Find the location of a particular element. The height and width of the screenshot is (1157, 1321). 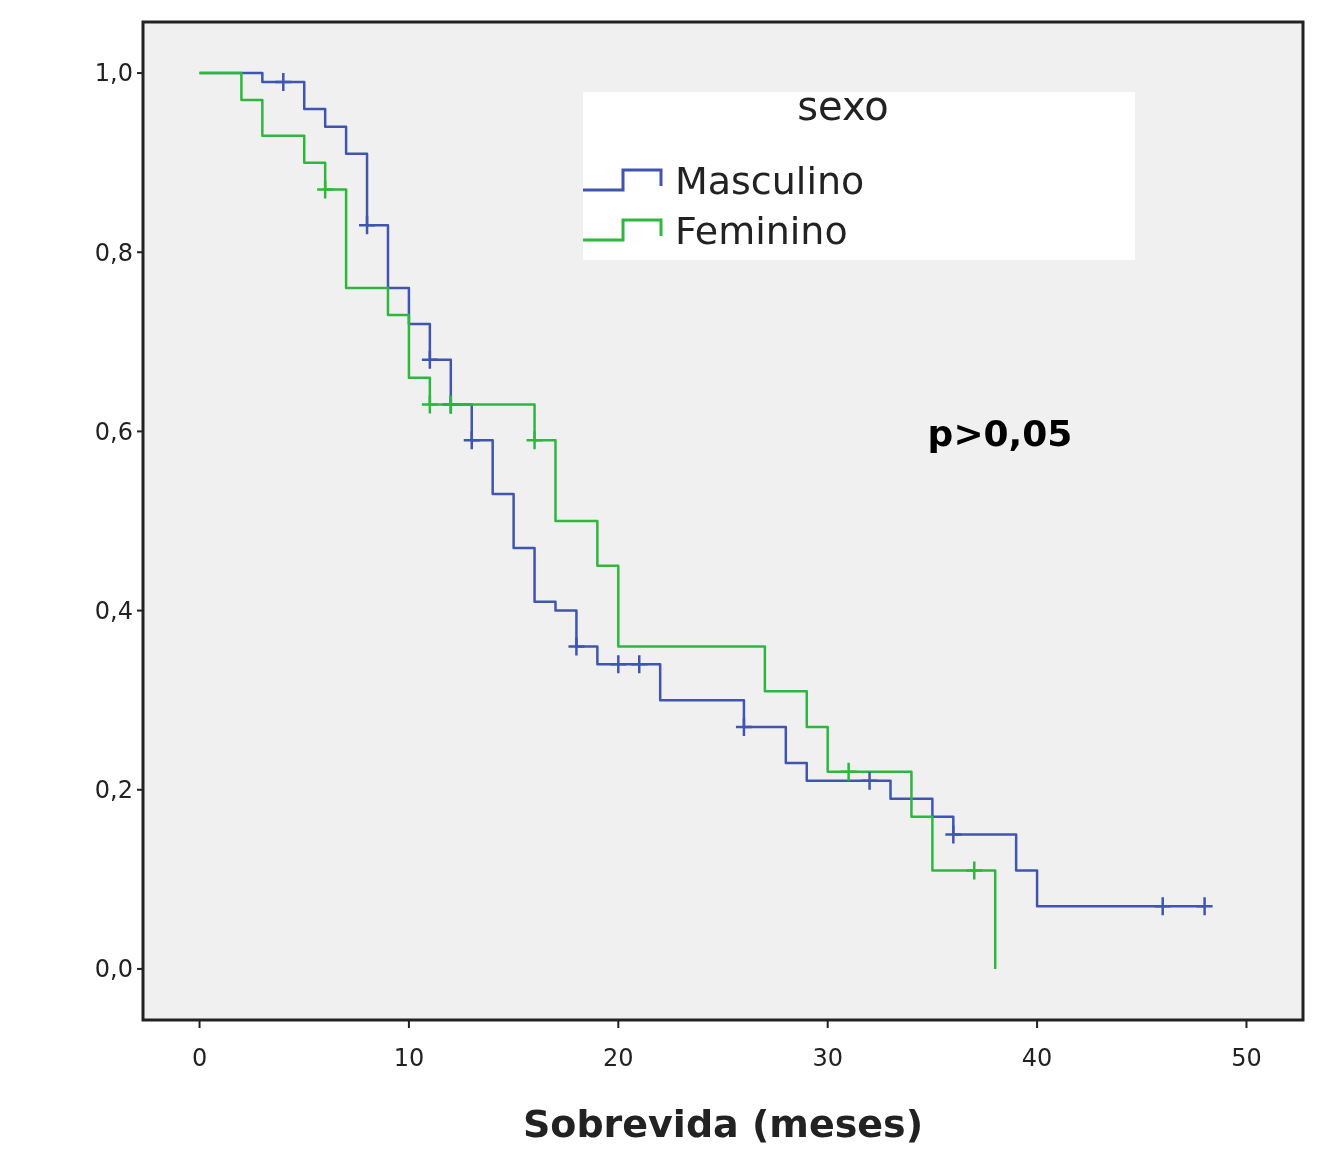

y-tick-label: 0,6 is located at coordinates (113, 431).